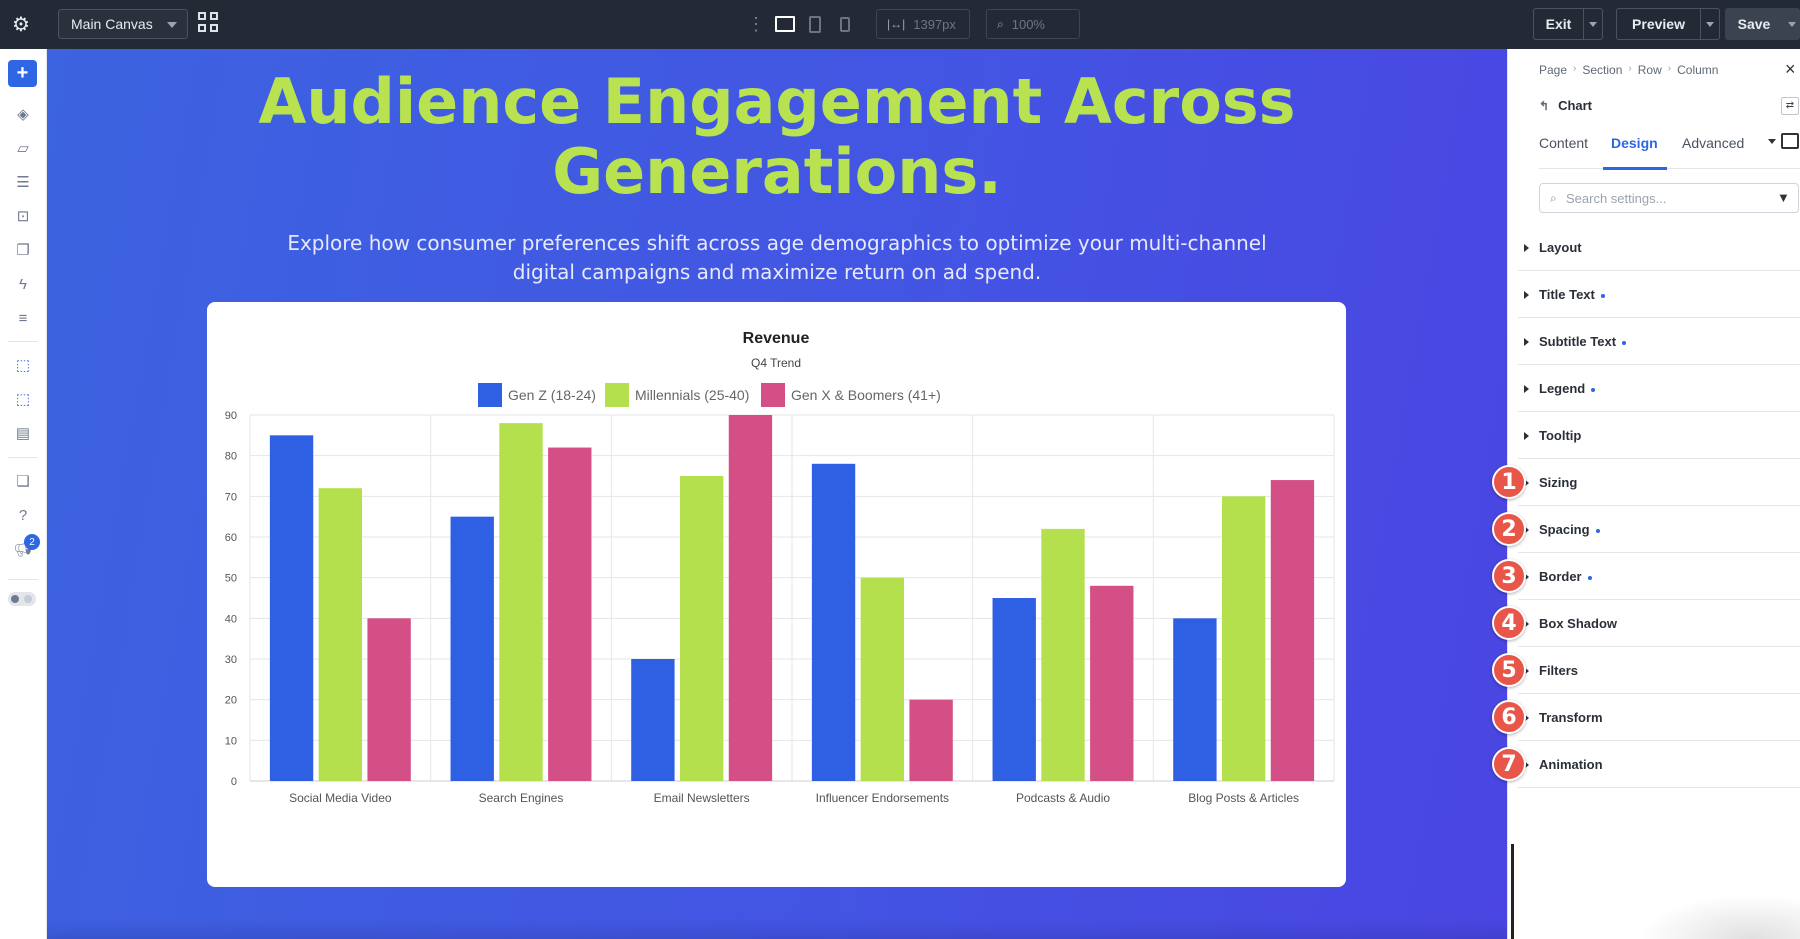 This screenshot has width=1800, height=939. I want to click on settings-lines-icon: ≡, so click(23, 318).